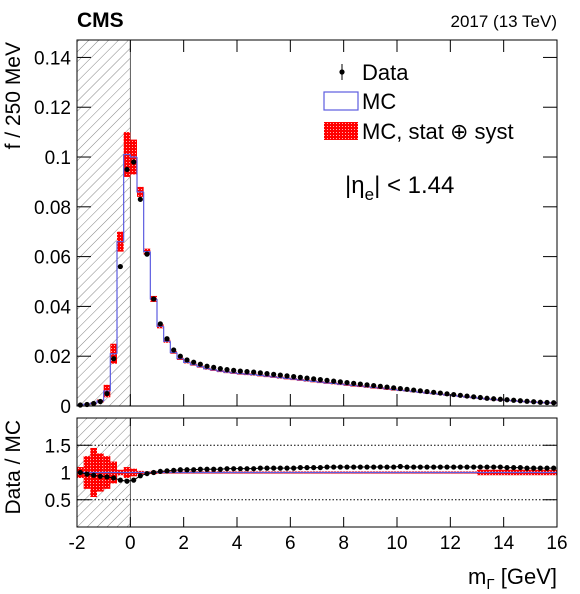  I want to click on x-label-part: m, so click(477, 576).